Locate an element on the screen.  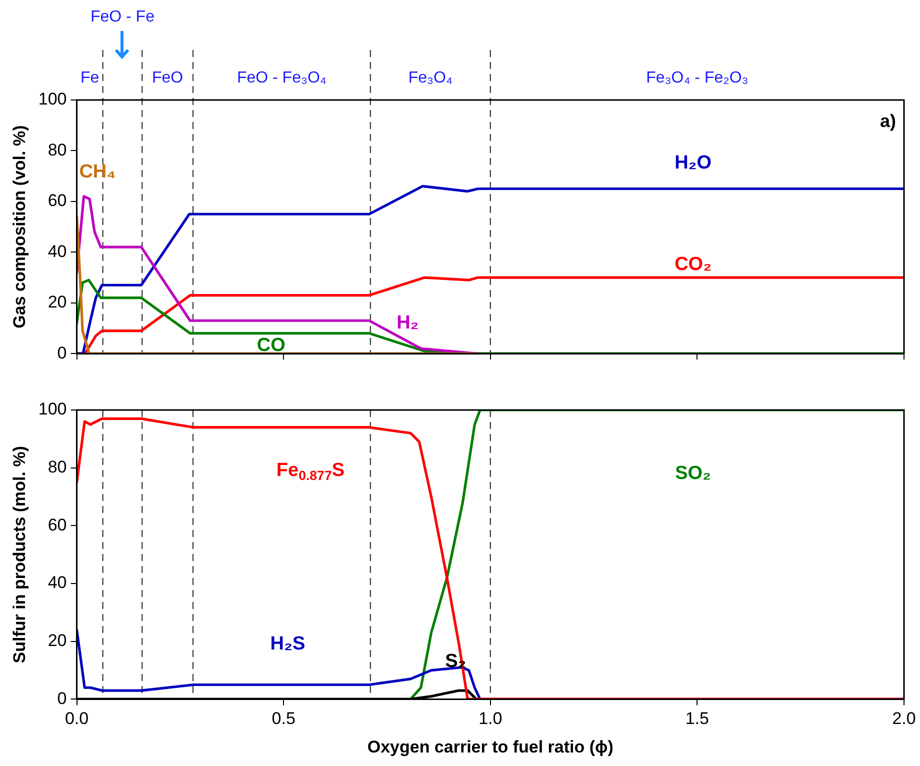
x-tick-label: 2.0 is located at coordinates (904, 718).